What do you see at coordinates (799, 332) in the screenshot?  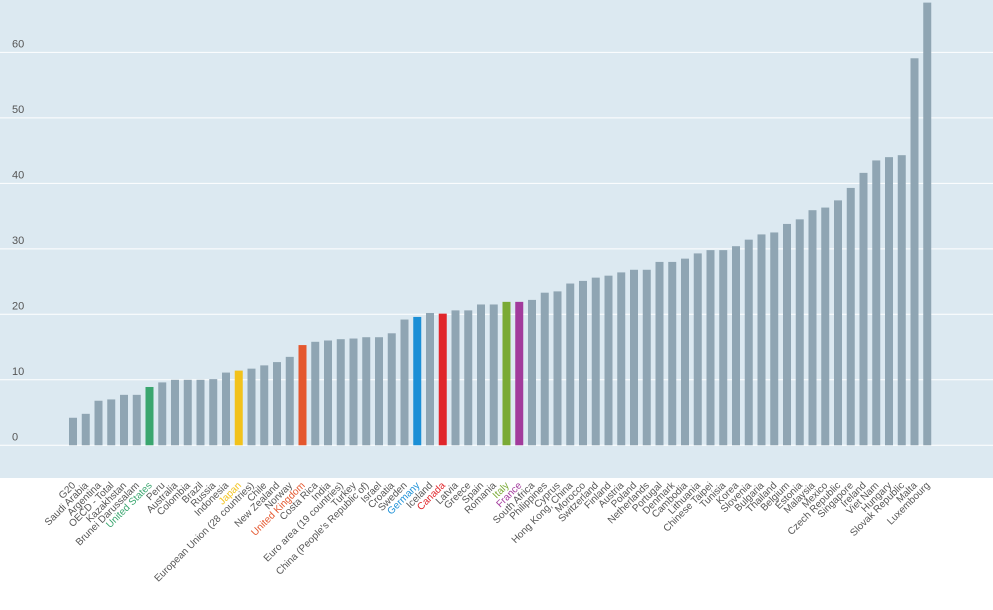 I see `bar-estonia` at bounding box center [799, 332].